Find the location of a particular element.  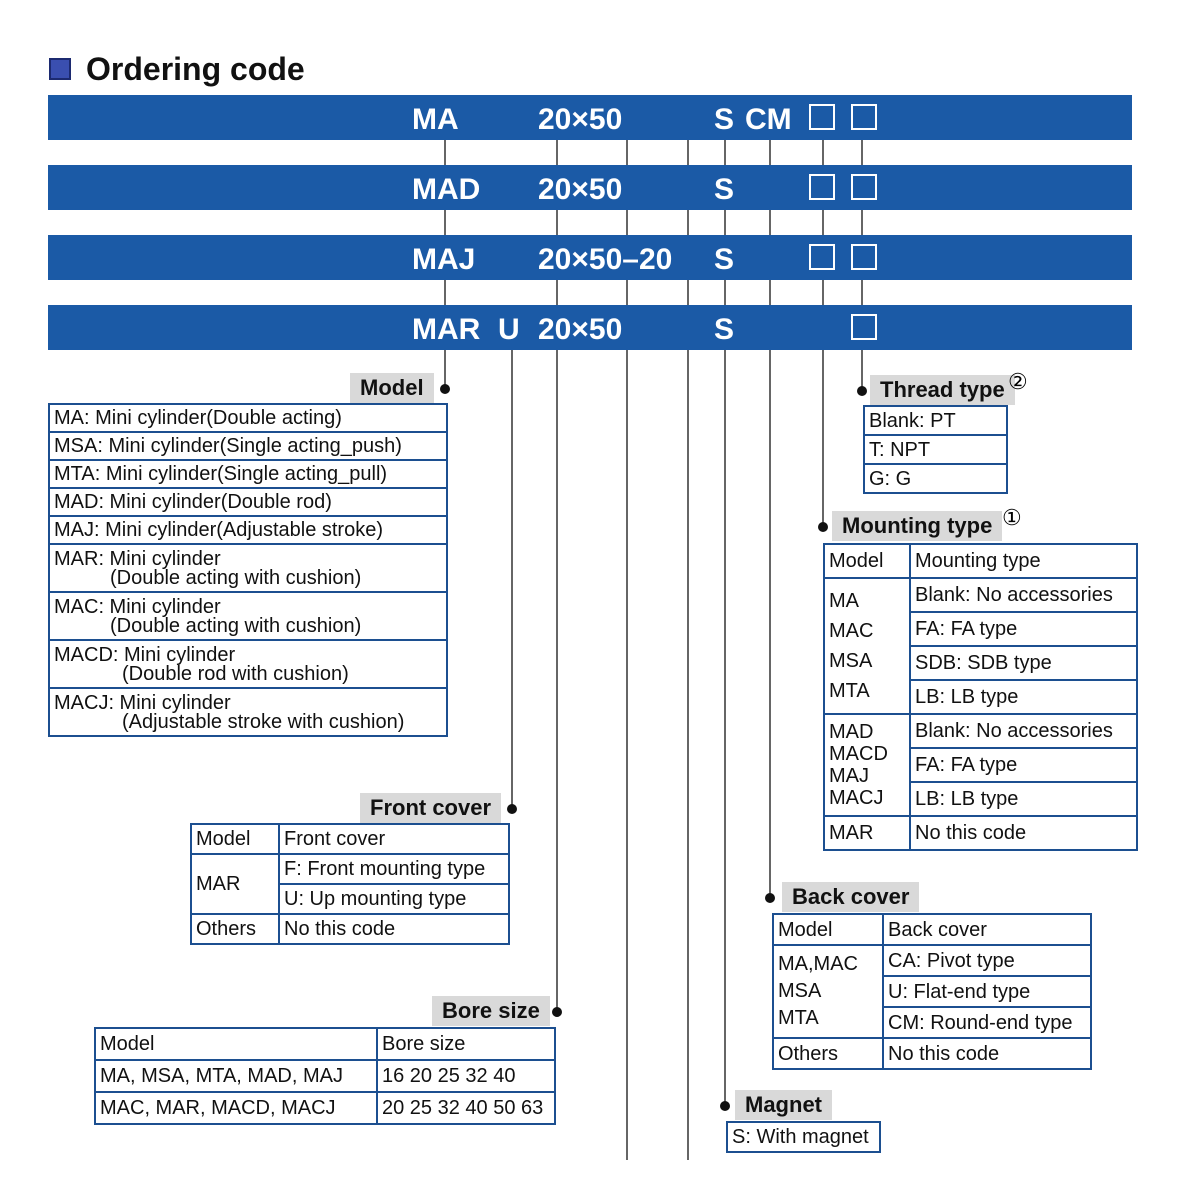

table-cell: T: NPT is located at coordinates (935, 449).